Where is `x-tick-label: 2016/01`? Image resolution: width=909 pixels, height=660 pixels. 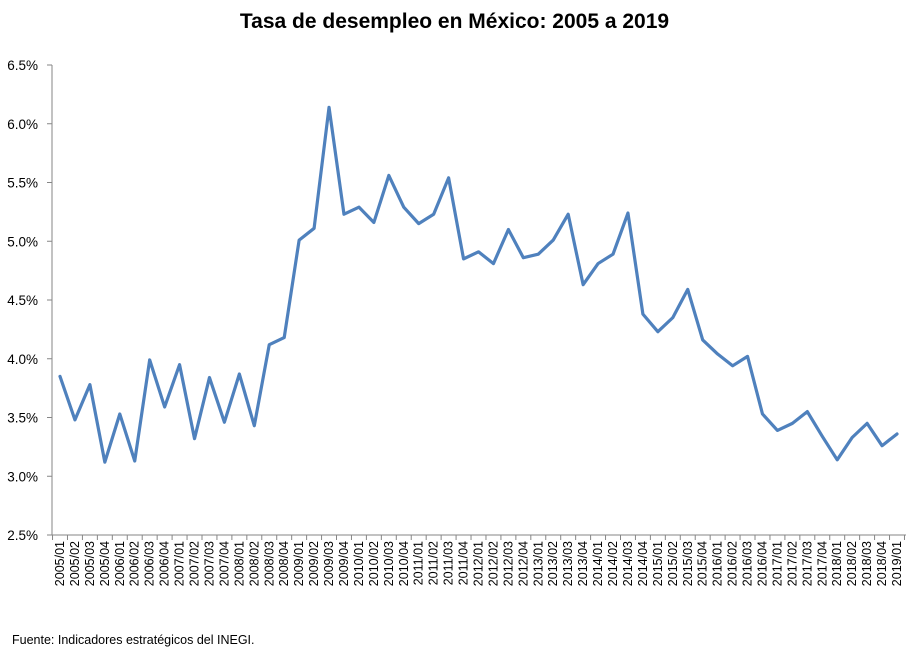
x-tick-label: 2016/01 is located at coordinates (718, 563).